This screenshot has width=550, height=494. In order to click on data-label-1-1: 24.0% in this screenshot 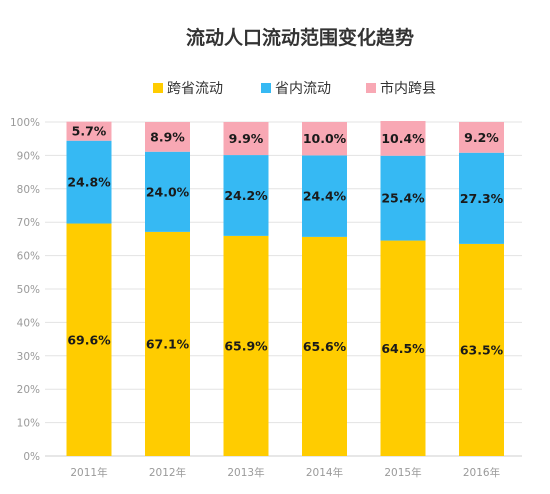, I will do `click(168, 191)`.